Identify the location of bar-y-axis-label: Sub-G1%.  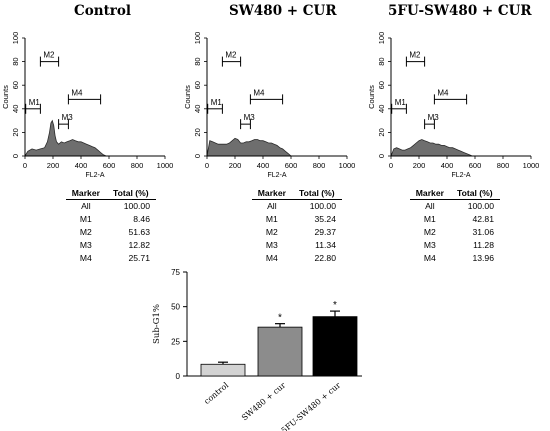
(157, 324).